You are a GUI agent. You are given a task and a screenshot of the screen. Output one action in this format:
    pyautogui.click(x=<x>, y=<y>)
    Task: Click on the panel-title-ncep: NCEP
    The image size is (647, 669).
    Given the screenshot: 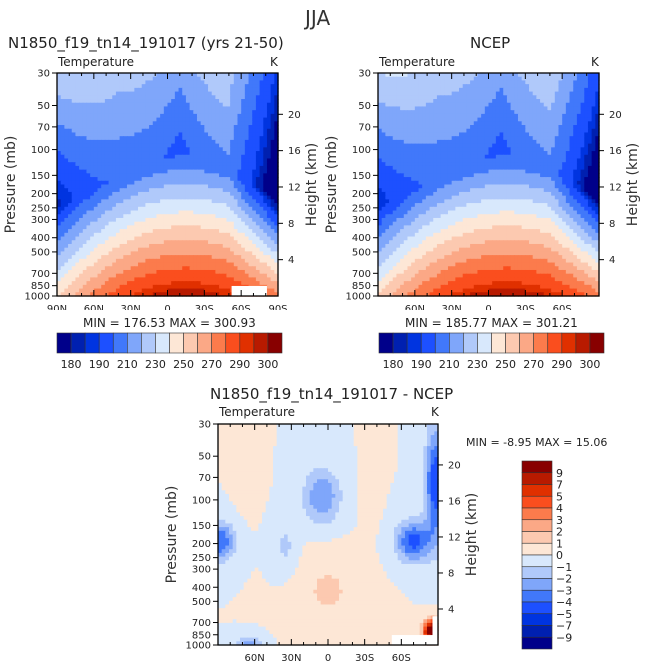 What is the action you would take?
    pyautogui.click(x=490, y=43)
    